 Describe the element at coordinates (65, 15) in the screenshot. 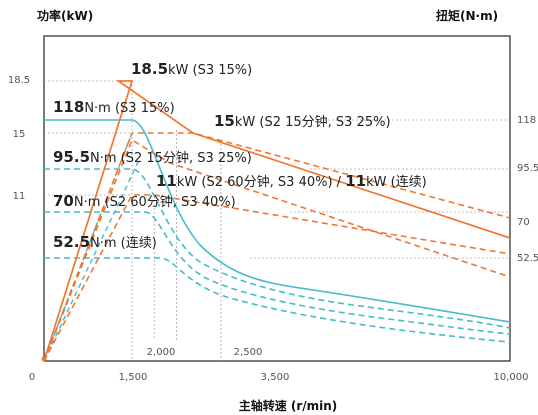

I see `y-axis-left-title: 功率(kW)` at that location.